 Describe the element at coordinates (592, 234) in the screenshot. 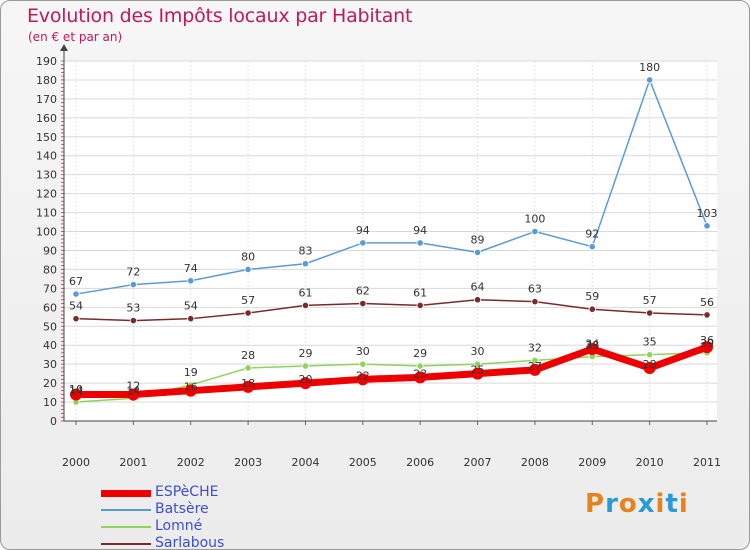

I see `data-label-batsre: 92` at that location.